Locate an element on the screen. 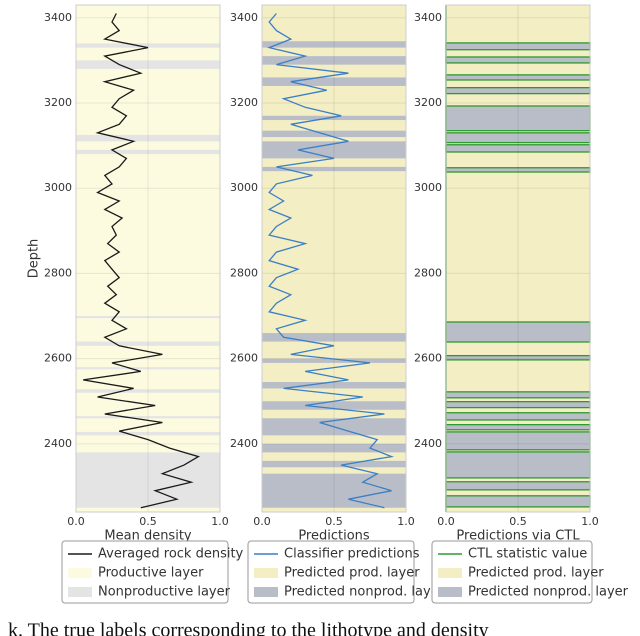  x-axis-label: Mean density is located at coordinates (148, 536).